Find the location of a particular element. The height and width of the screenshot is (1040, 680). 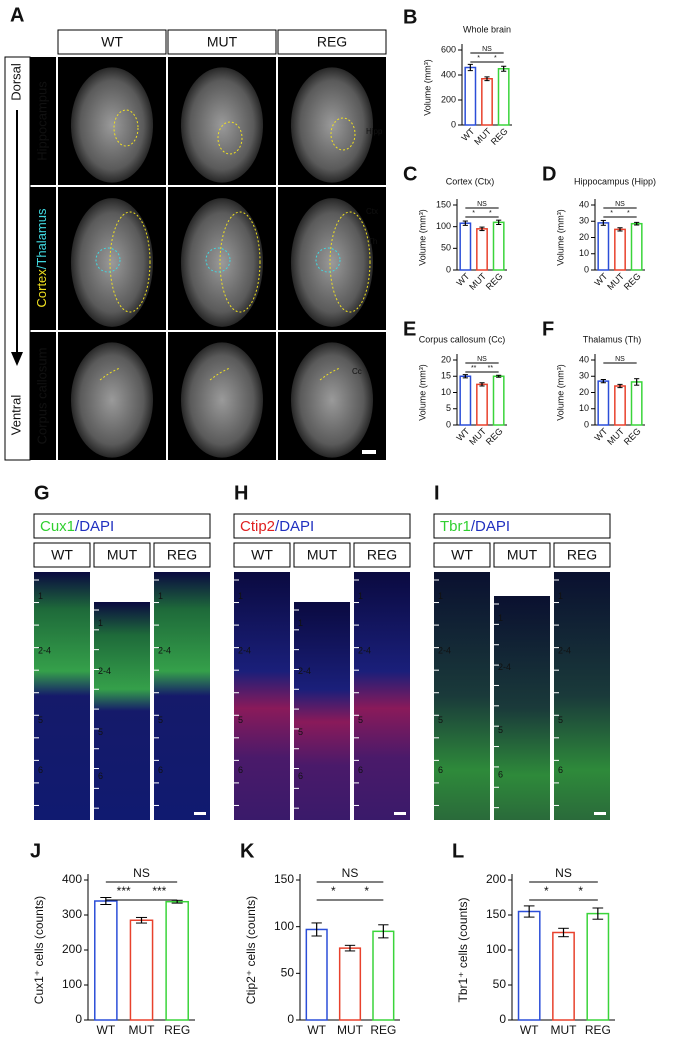

chart-title: Cortex (Ctx) is located at coordinates (470, 181).